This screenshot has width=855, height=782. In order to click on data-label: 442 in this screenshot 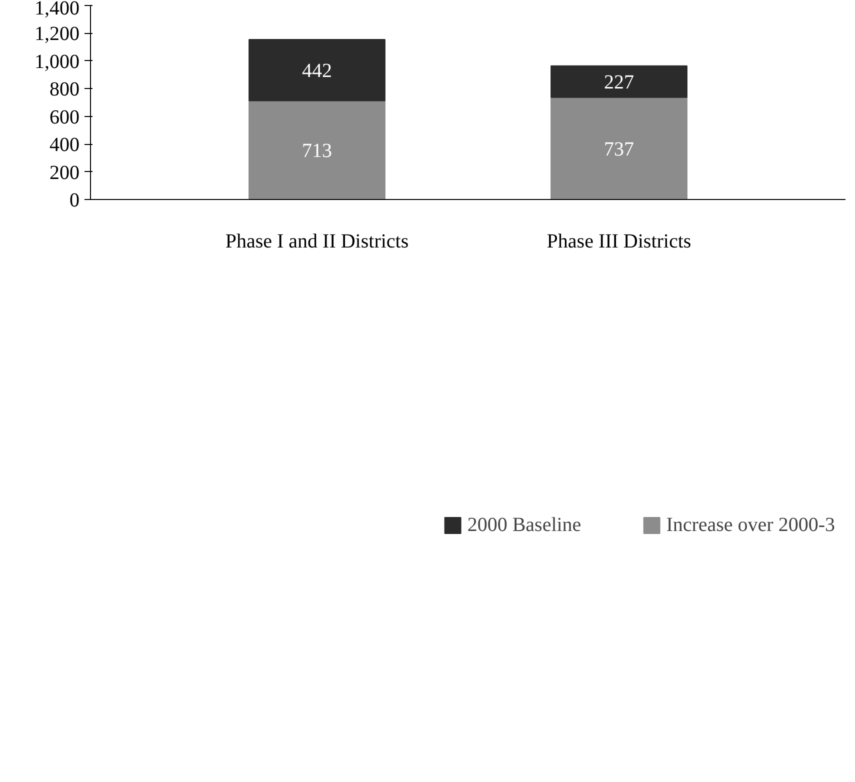, I will do `click(317, 71)`.